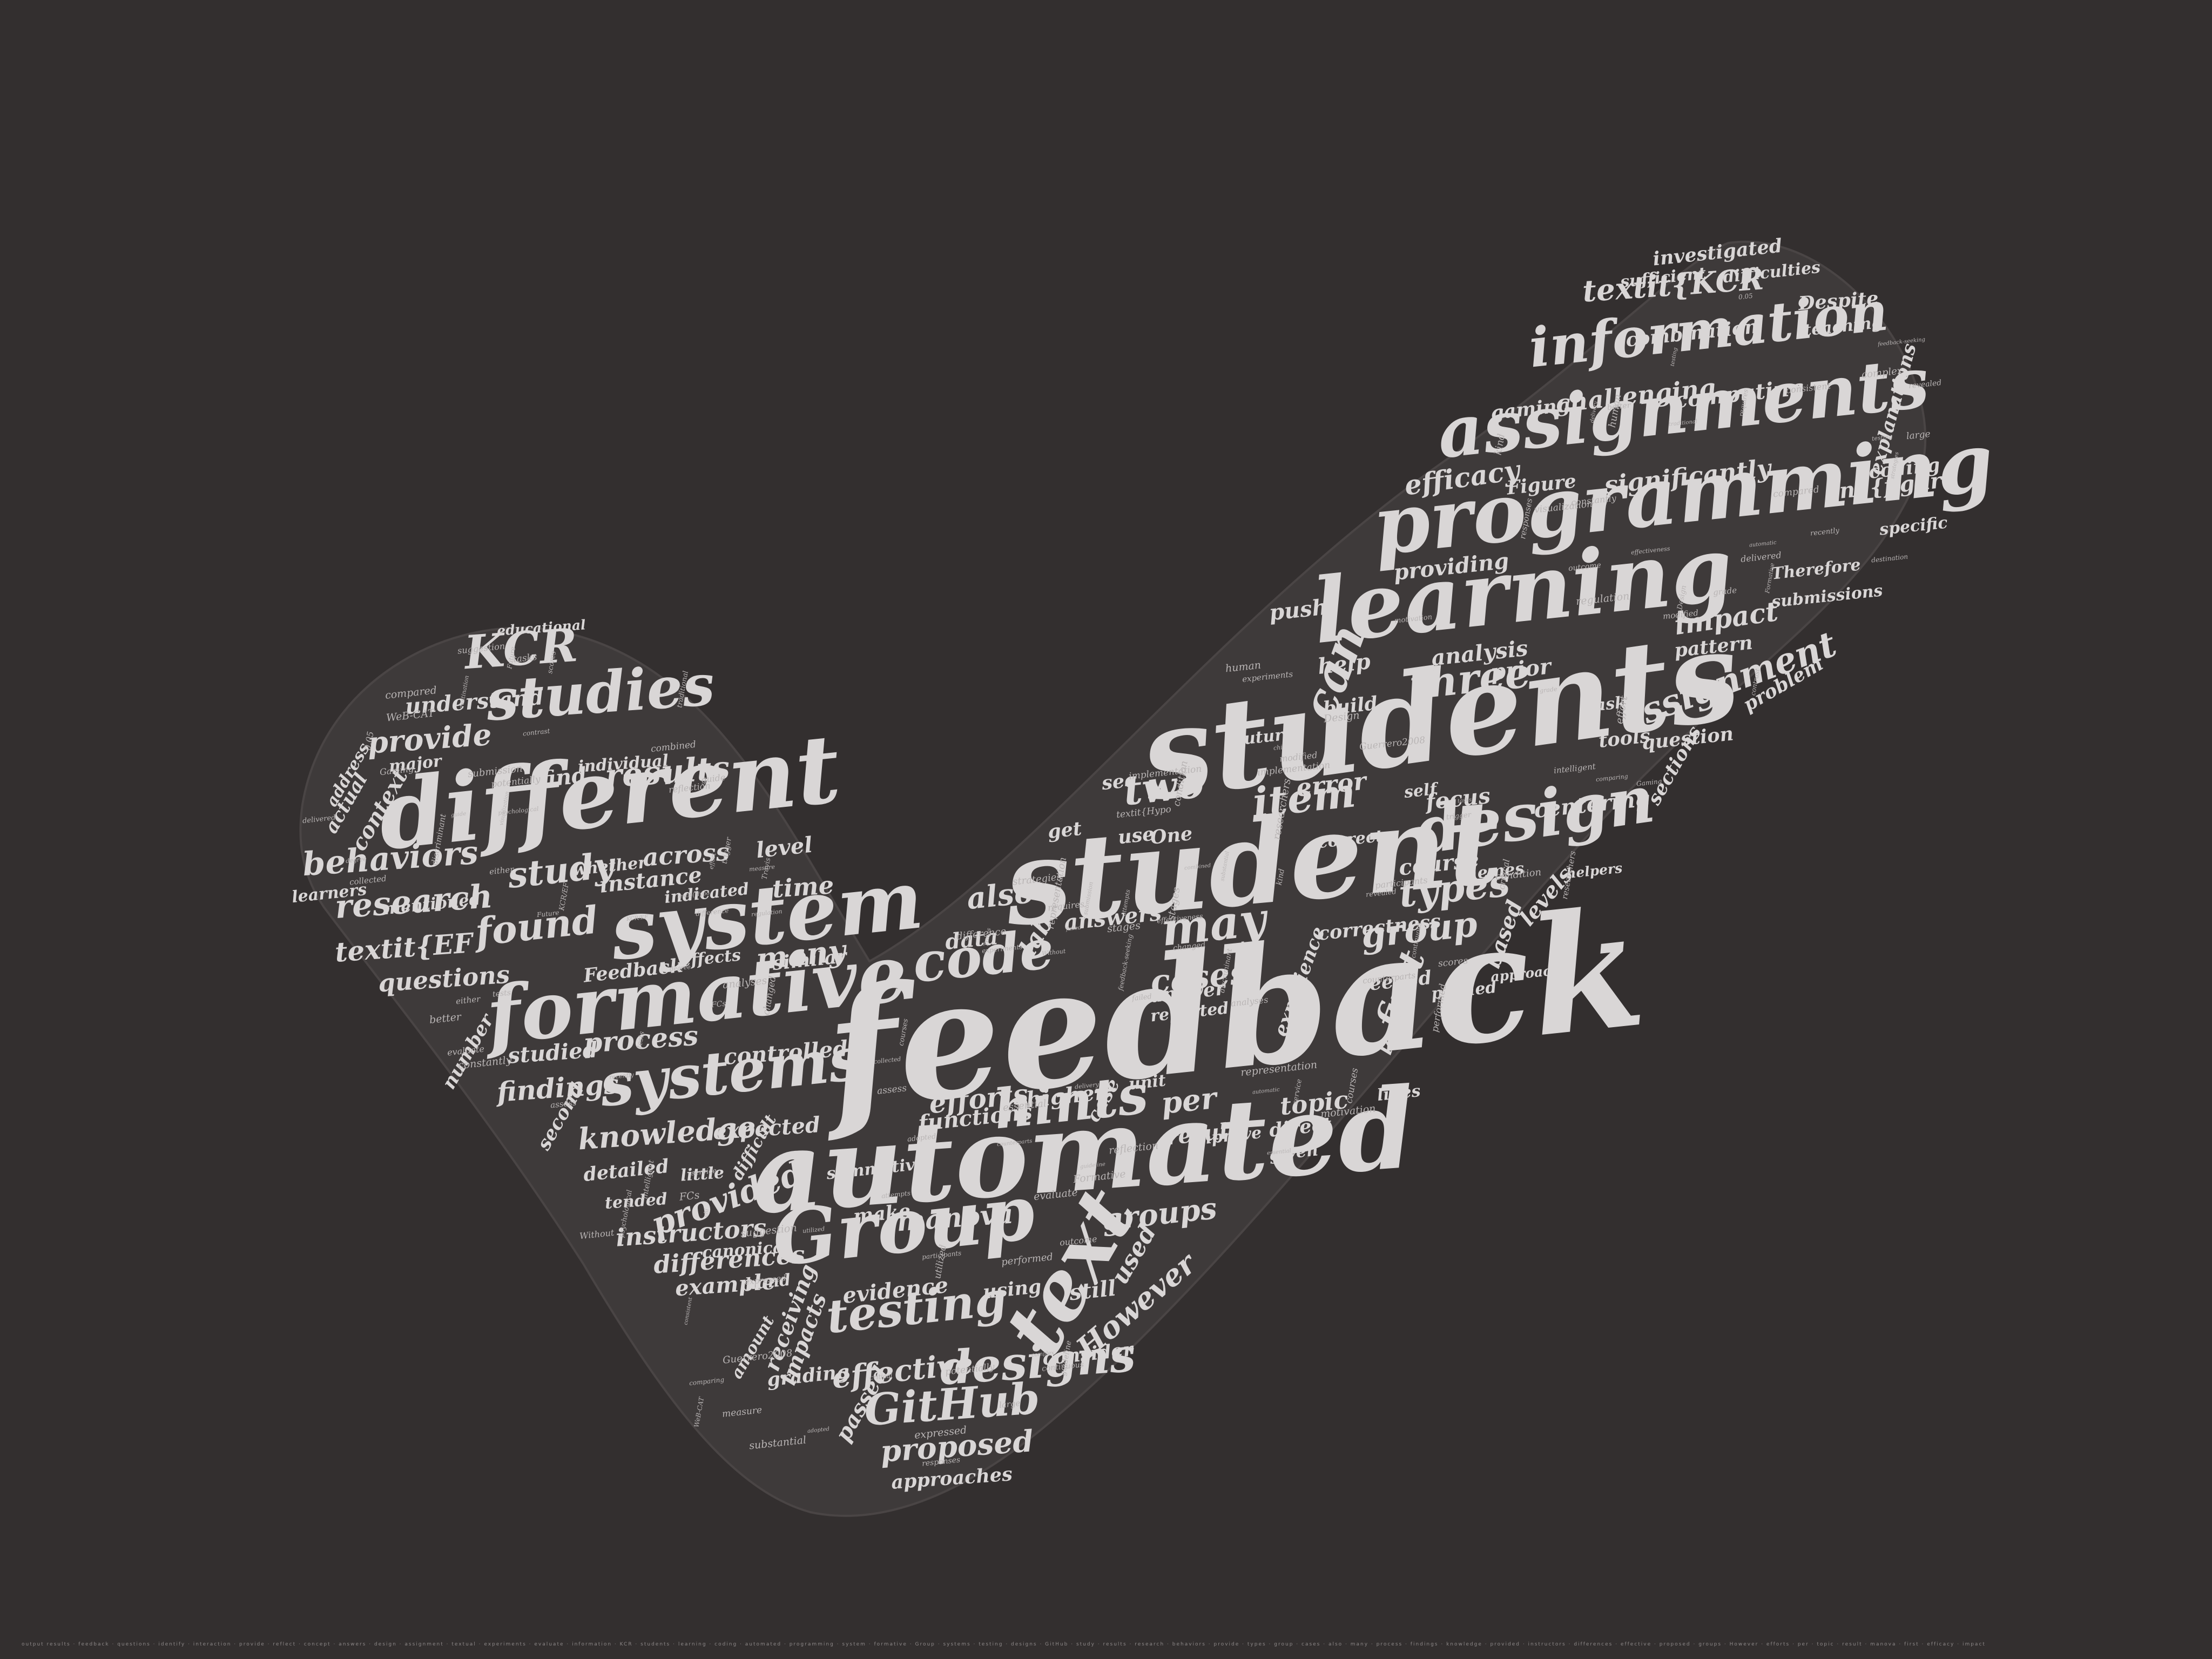 This screenshot has height=1659, width=2212. I want to click on word-tended: tended, so click(636, 1201).